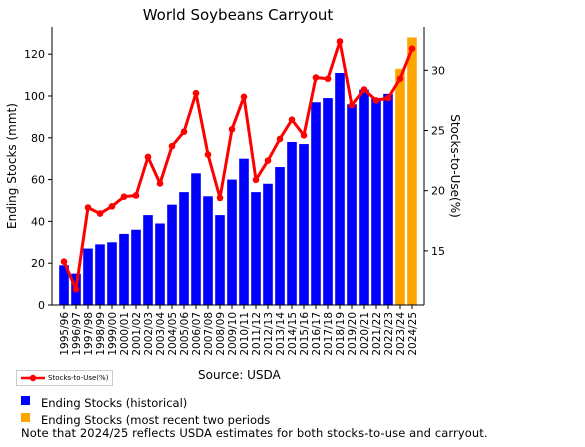 The width and height of the screenshot is (585, 447). What do you see at coordinates (34, 54) in the screenshot?
I see `y-tick-label: 120` at bounding box center [34, 54].